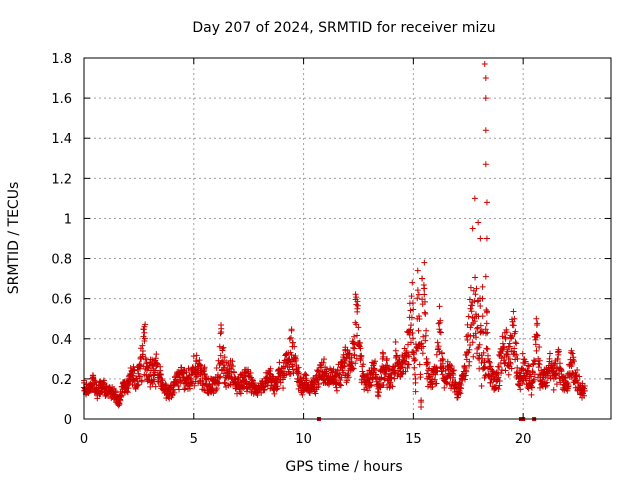 Image resolution: width=640 pixels, height=480 pixels. I want to click on x-tick-label: 0, so click(84, 439).